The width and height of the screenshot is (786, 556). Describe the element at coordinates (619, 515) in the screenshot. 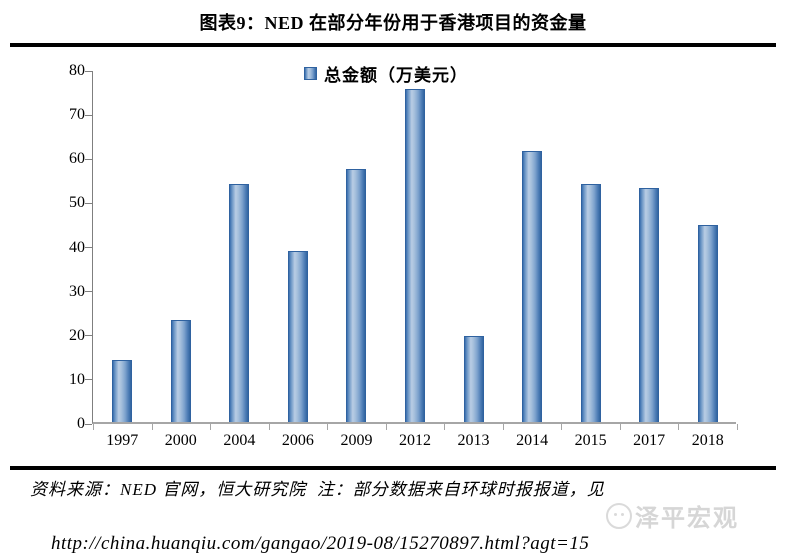

I see `watermark-logo-icon` at that location.